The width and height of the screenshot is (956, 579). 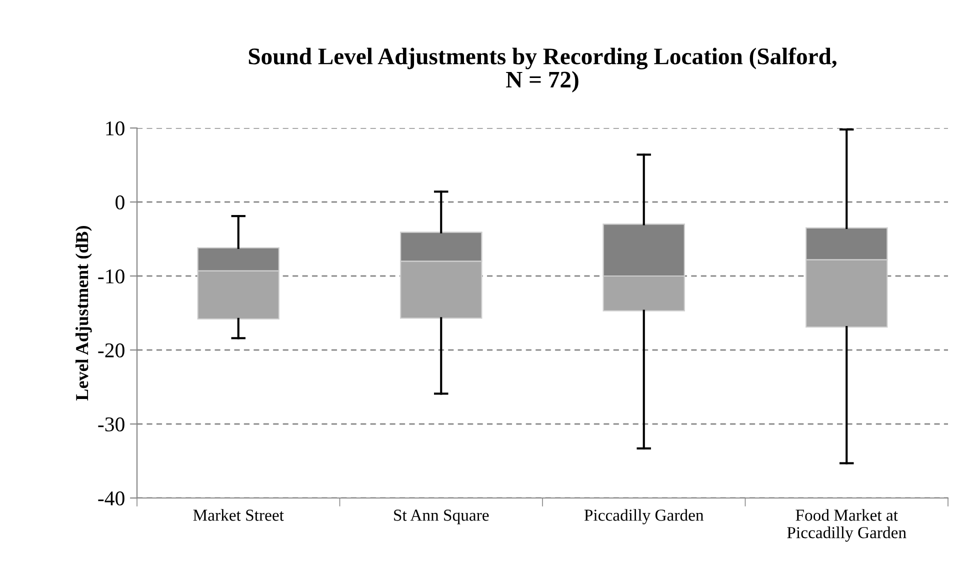 What do you see at coordinates (120, 202) in the screenshot?
I see `y-tick-label: 0` at bounding box center [120, 202].